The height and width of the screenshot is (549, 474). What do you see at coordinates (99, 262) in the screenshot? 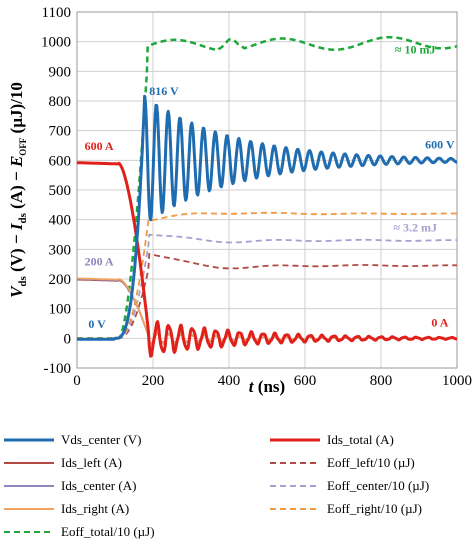
I see `annotation-label: 200 A` at bounding box center [99, 262].